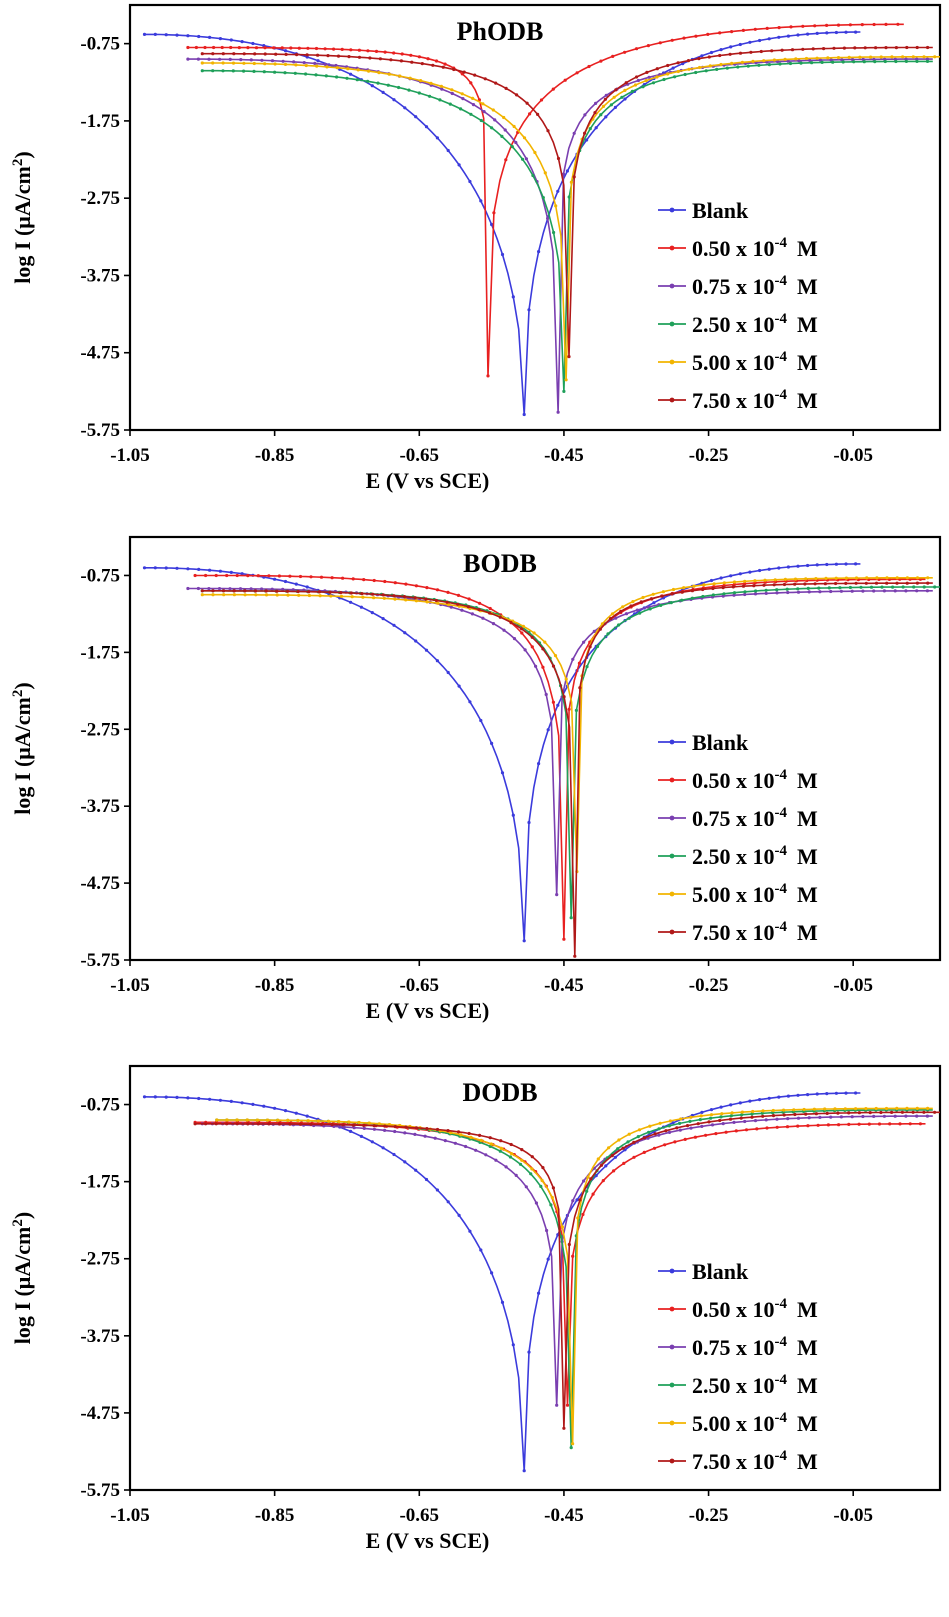 The height and width of the screenshot is (1617, 949). Describe the element at coordinates (100, 1490) in the screenshot. I see `y-tick-label: -5.75` at that location.